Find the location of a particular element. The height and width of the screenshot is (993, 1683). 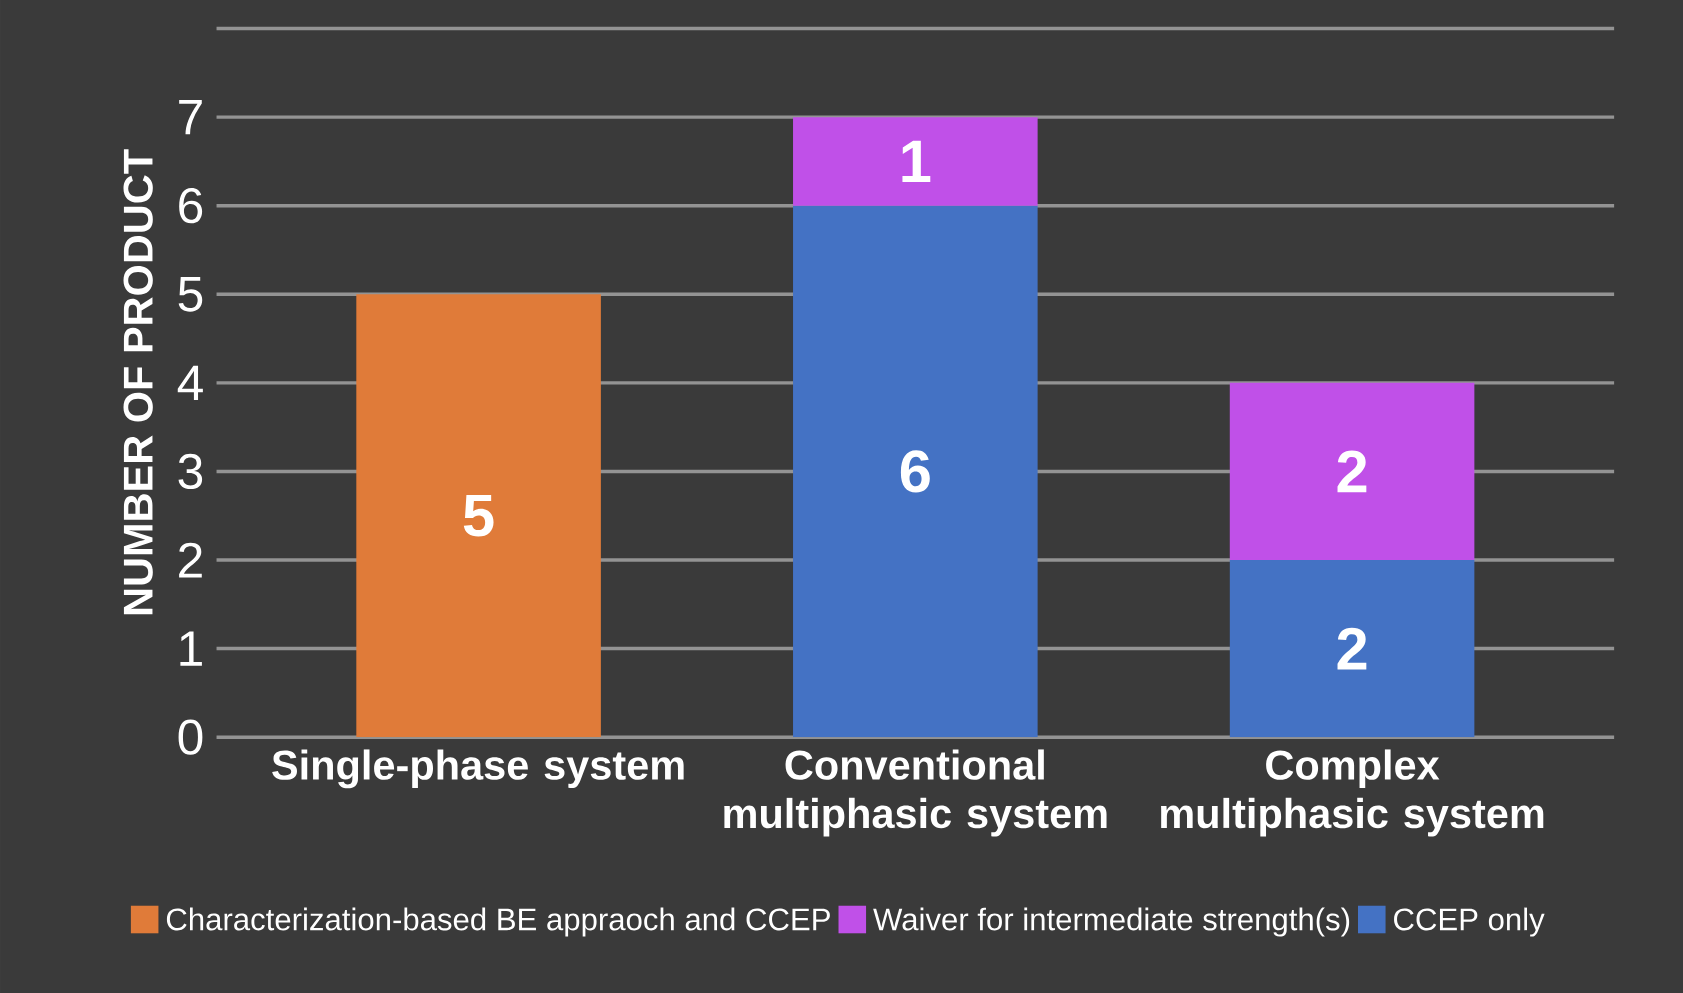

legend-label: Waiver for intermediate strength(s) is located at coordinates (1111, 922).